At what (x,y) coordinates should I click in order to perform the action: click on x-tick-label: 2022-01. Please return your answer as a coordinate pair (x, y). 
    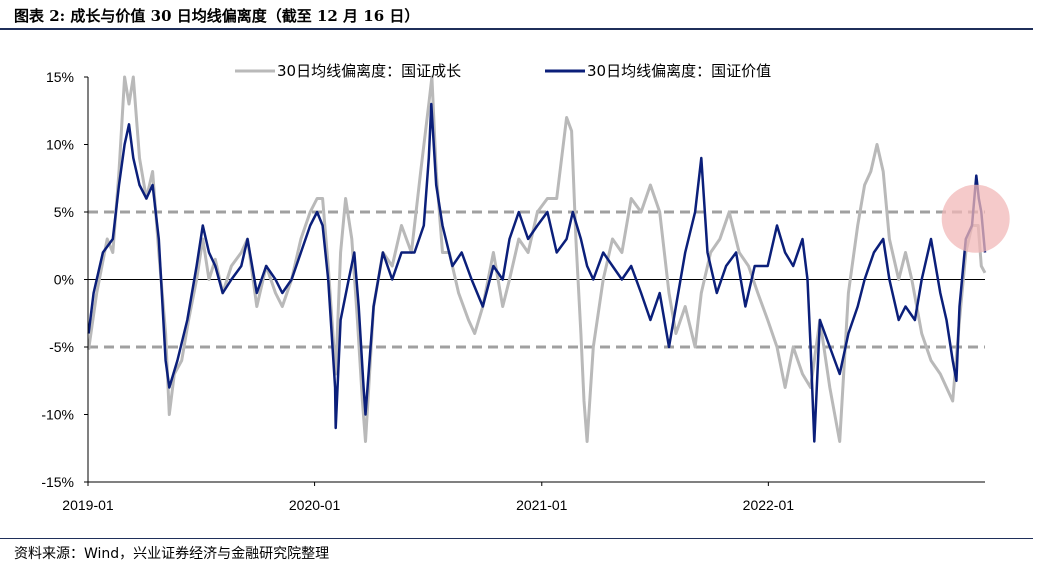
    Looking at the image, I should click on (769, 505).